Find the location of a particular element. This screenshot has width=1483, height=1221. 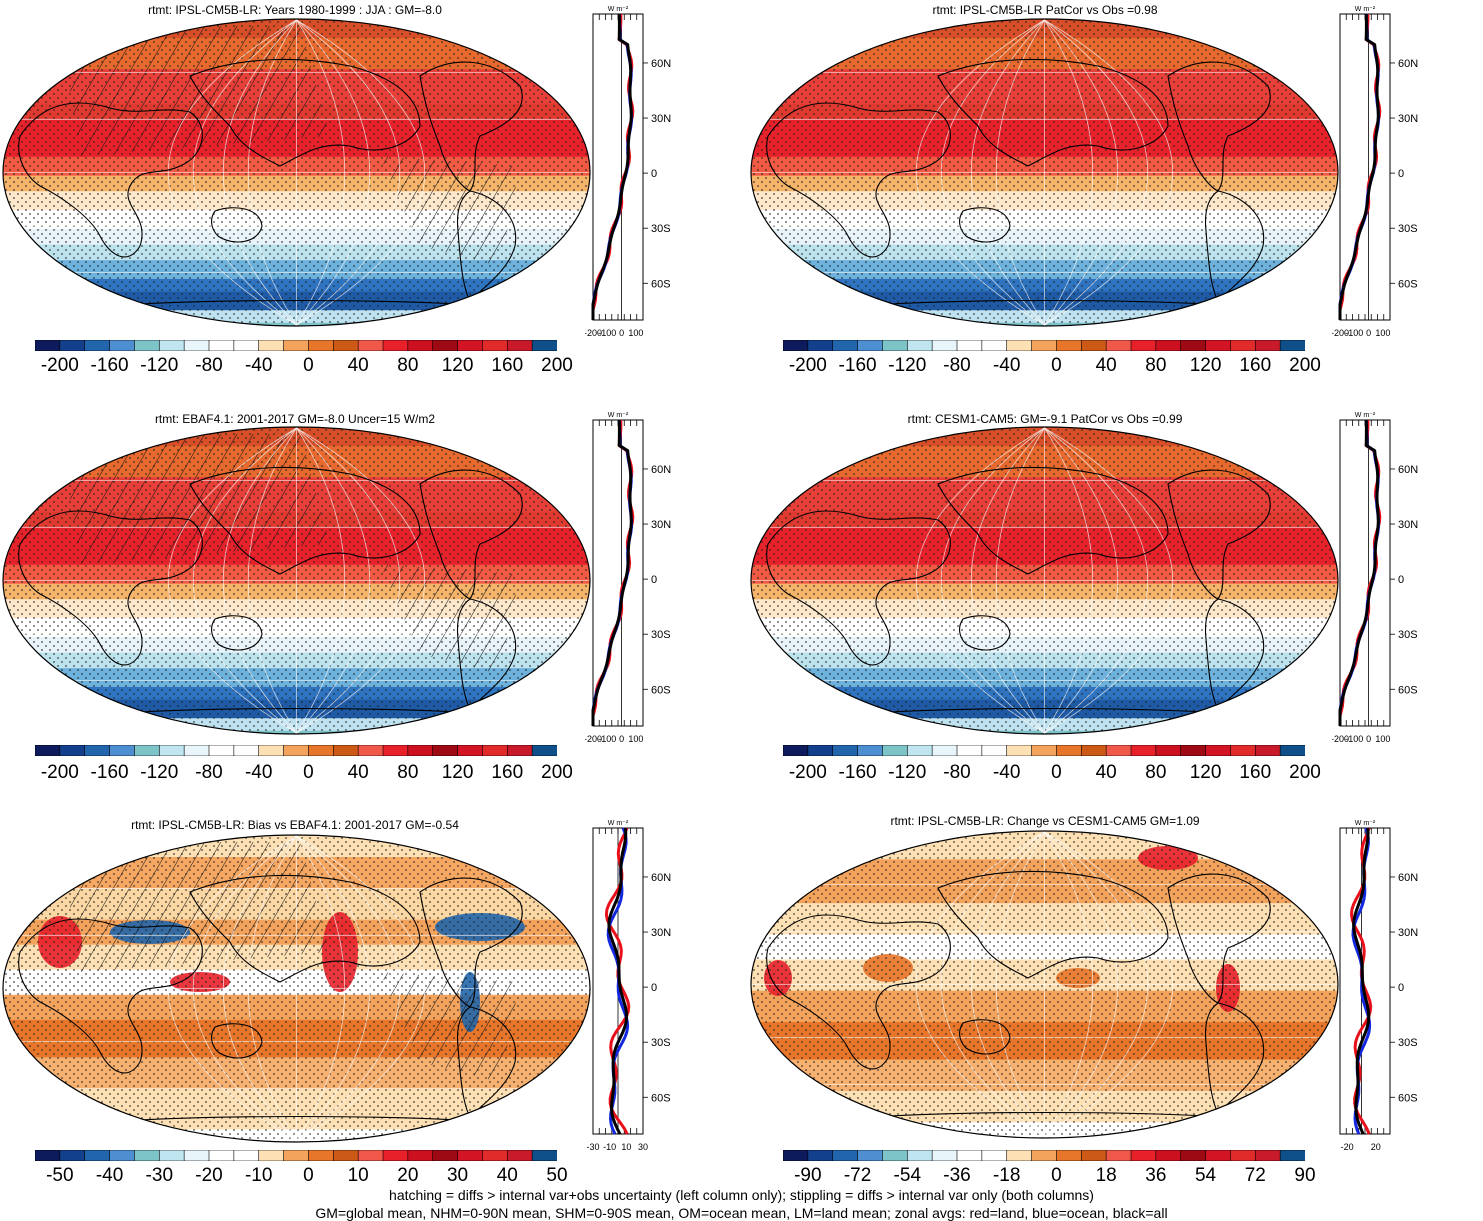

colorbar-tick-label: -160 is located at coordinates (109, 365).